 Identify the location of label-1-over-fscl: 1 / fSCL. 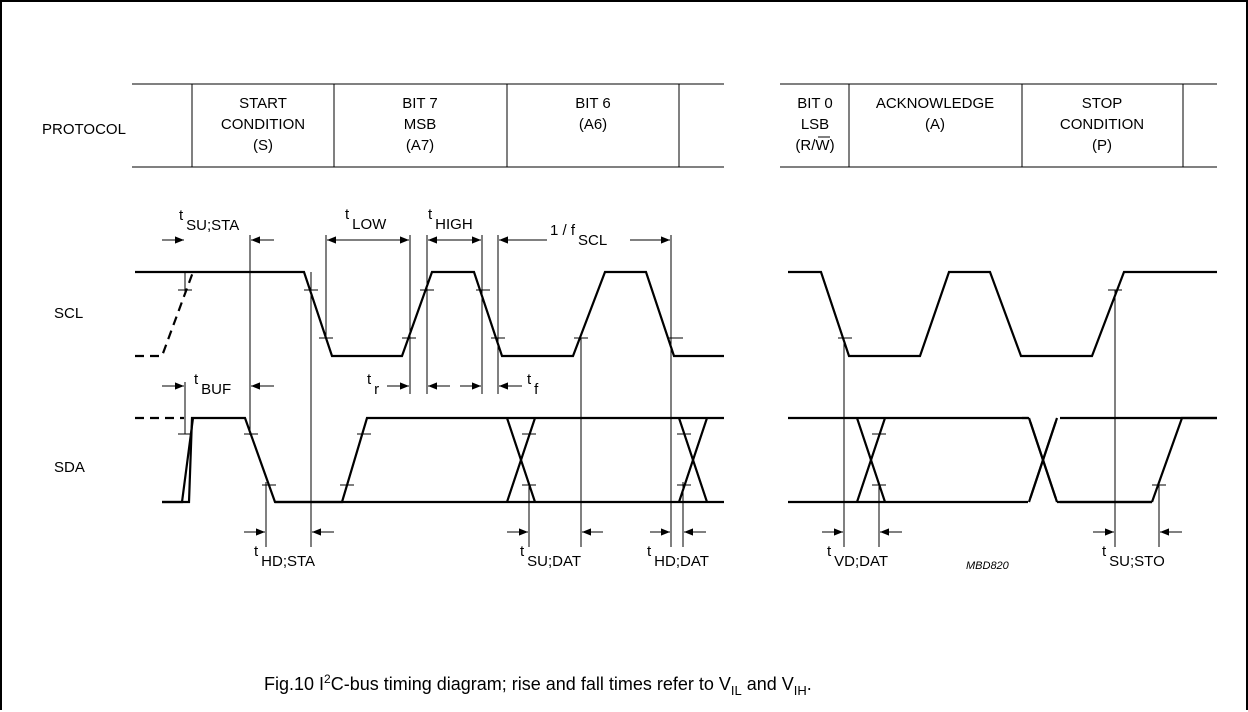
(578, 235).